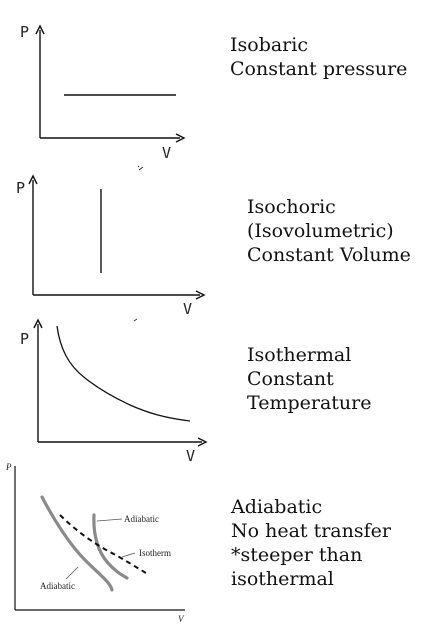  I want to click on description-line: No heat transfer, so click(311, 531).